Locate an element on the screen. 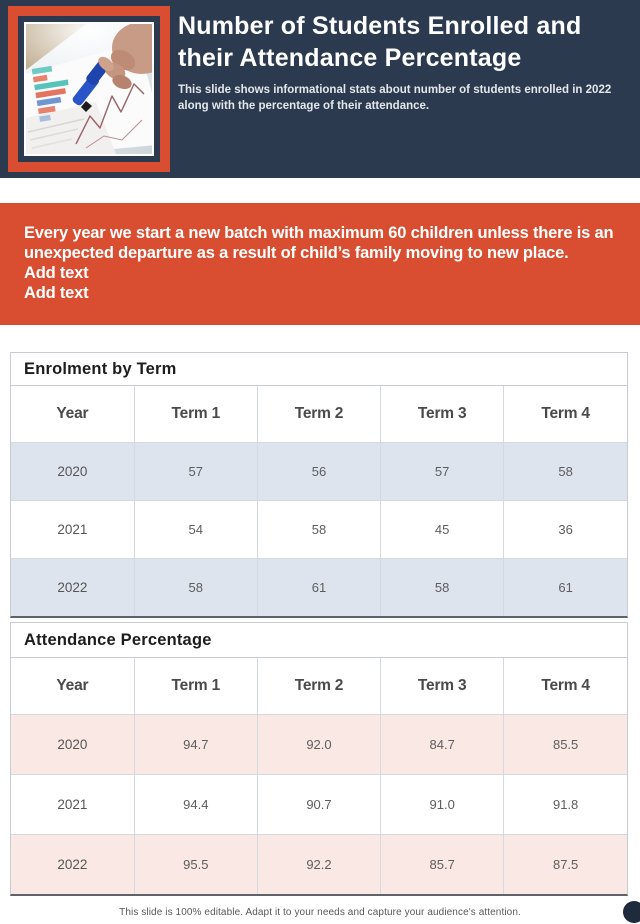 The image size is (640, 924). table-cell: 56 is located at coordinates (318, 471).